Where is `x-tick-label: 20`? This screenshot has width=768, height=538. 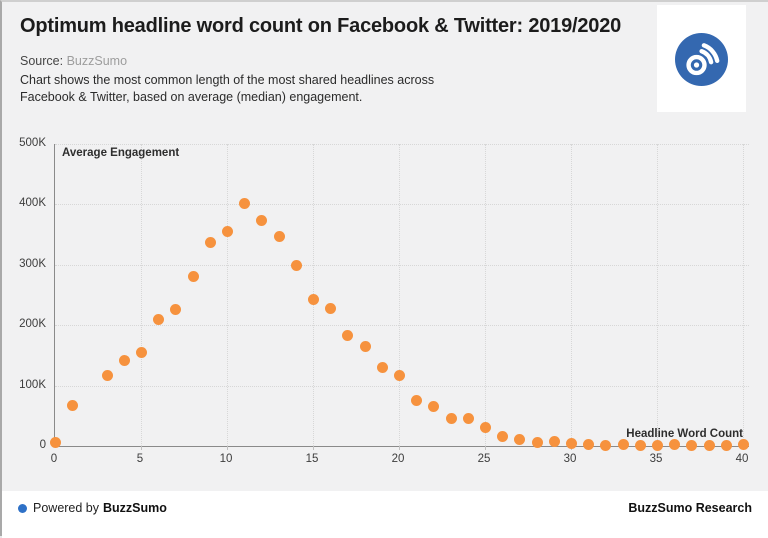
x-tick-label: 20 is located at coordinates (398, 459).